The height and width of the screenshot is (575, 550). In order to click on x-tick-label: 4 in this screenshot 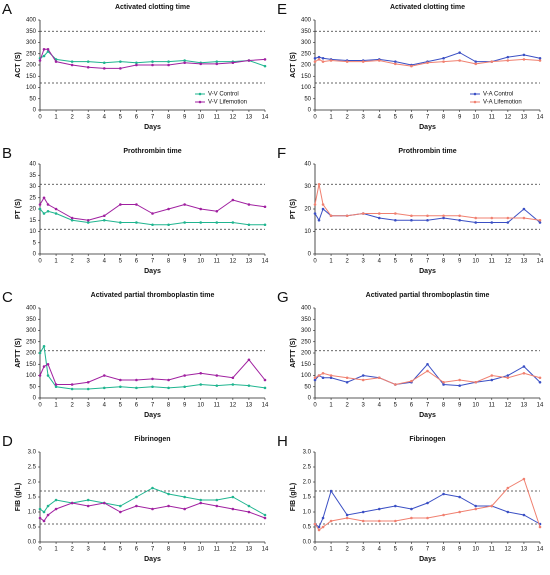, I will do `click(105, 262)`.